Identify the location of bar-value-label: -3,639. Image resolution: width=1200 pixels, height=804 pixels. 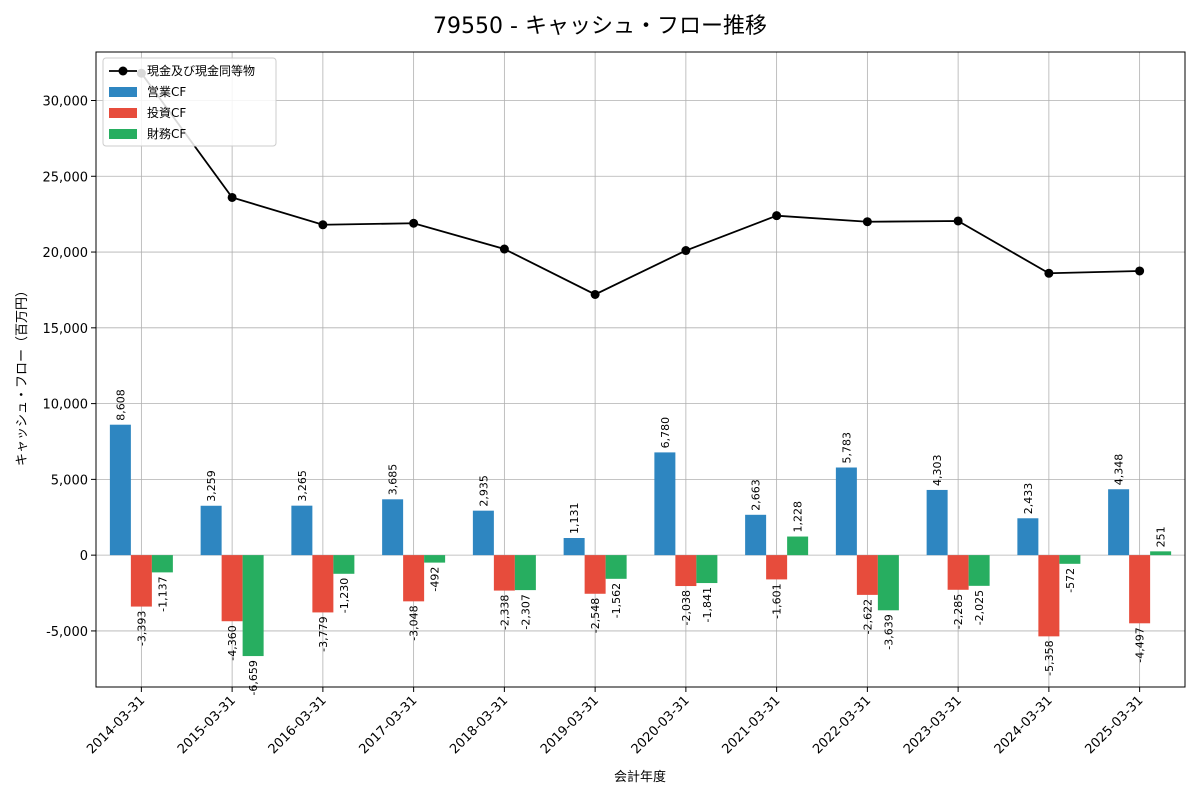
(888, 631).